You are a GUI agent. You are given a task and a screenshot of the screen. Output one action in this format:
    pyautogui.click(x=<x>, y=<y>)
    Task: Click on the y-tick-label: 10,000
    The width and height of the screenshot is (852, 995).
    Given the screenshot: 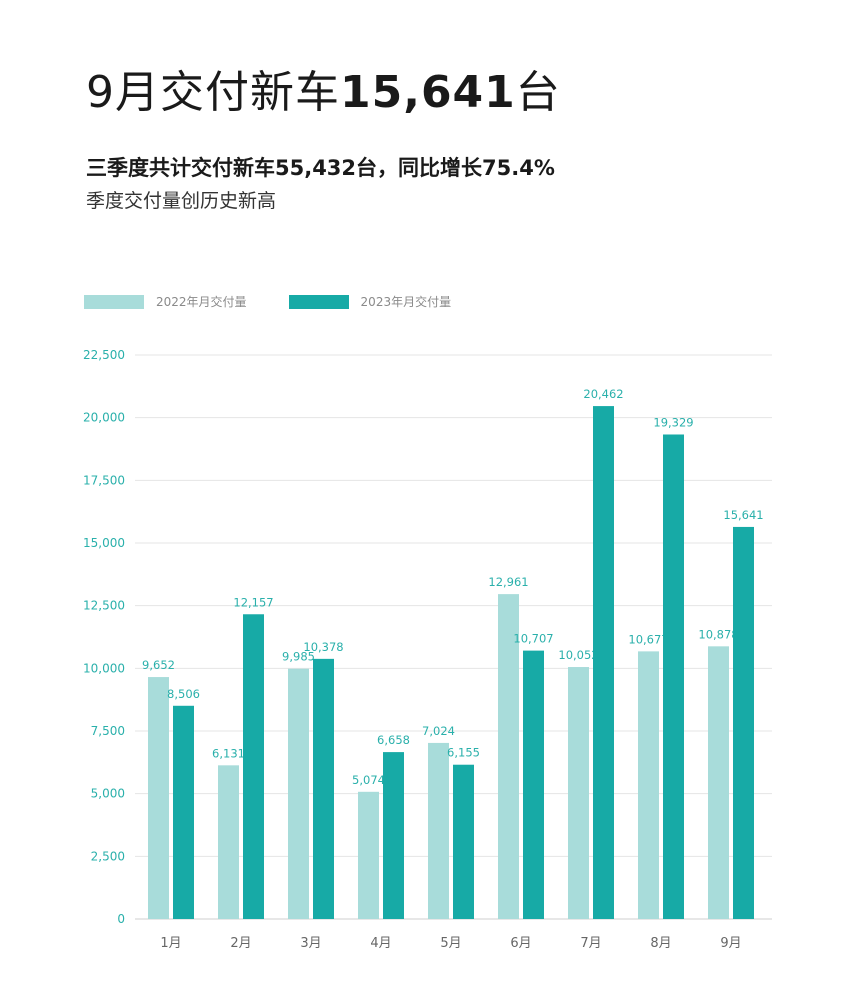 What is the action you would take?
    pyautogui.click(x=104, y=668)
    